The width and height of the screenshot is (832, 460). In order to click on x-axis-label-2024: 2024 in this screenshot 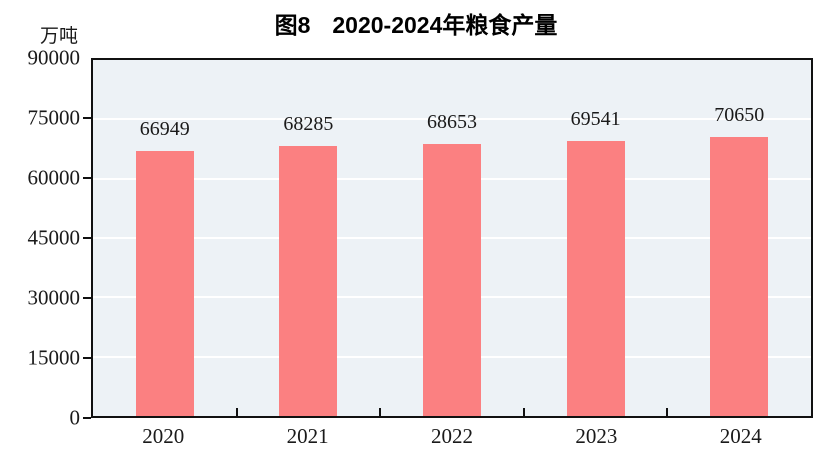, I will do `click(740, 436)`.